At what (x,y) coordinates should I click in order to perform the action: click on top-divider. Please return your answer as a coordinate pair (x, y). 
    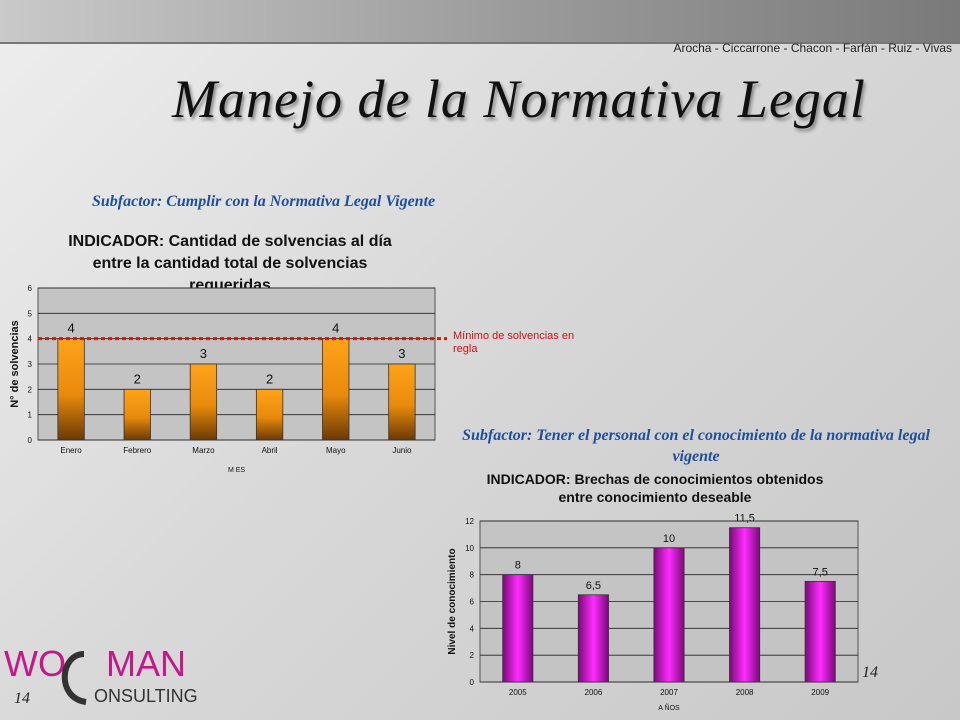
    Looking at the image, I should click on (480, 43).